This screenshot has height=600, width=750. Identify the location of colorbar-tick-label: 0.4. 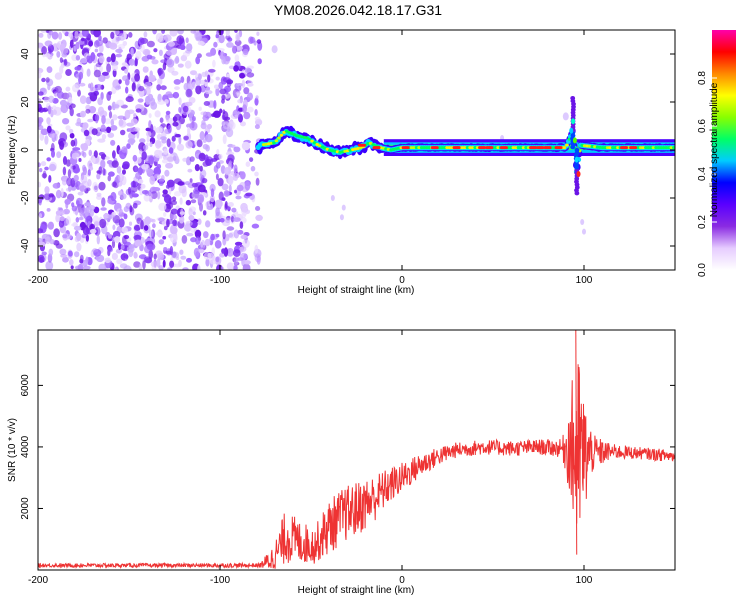
(702, 174).